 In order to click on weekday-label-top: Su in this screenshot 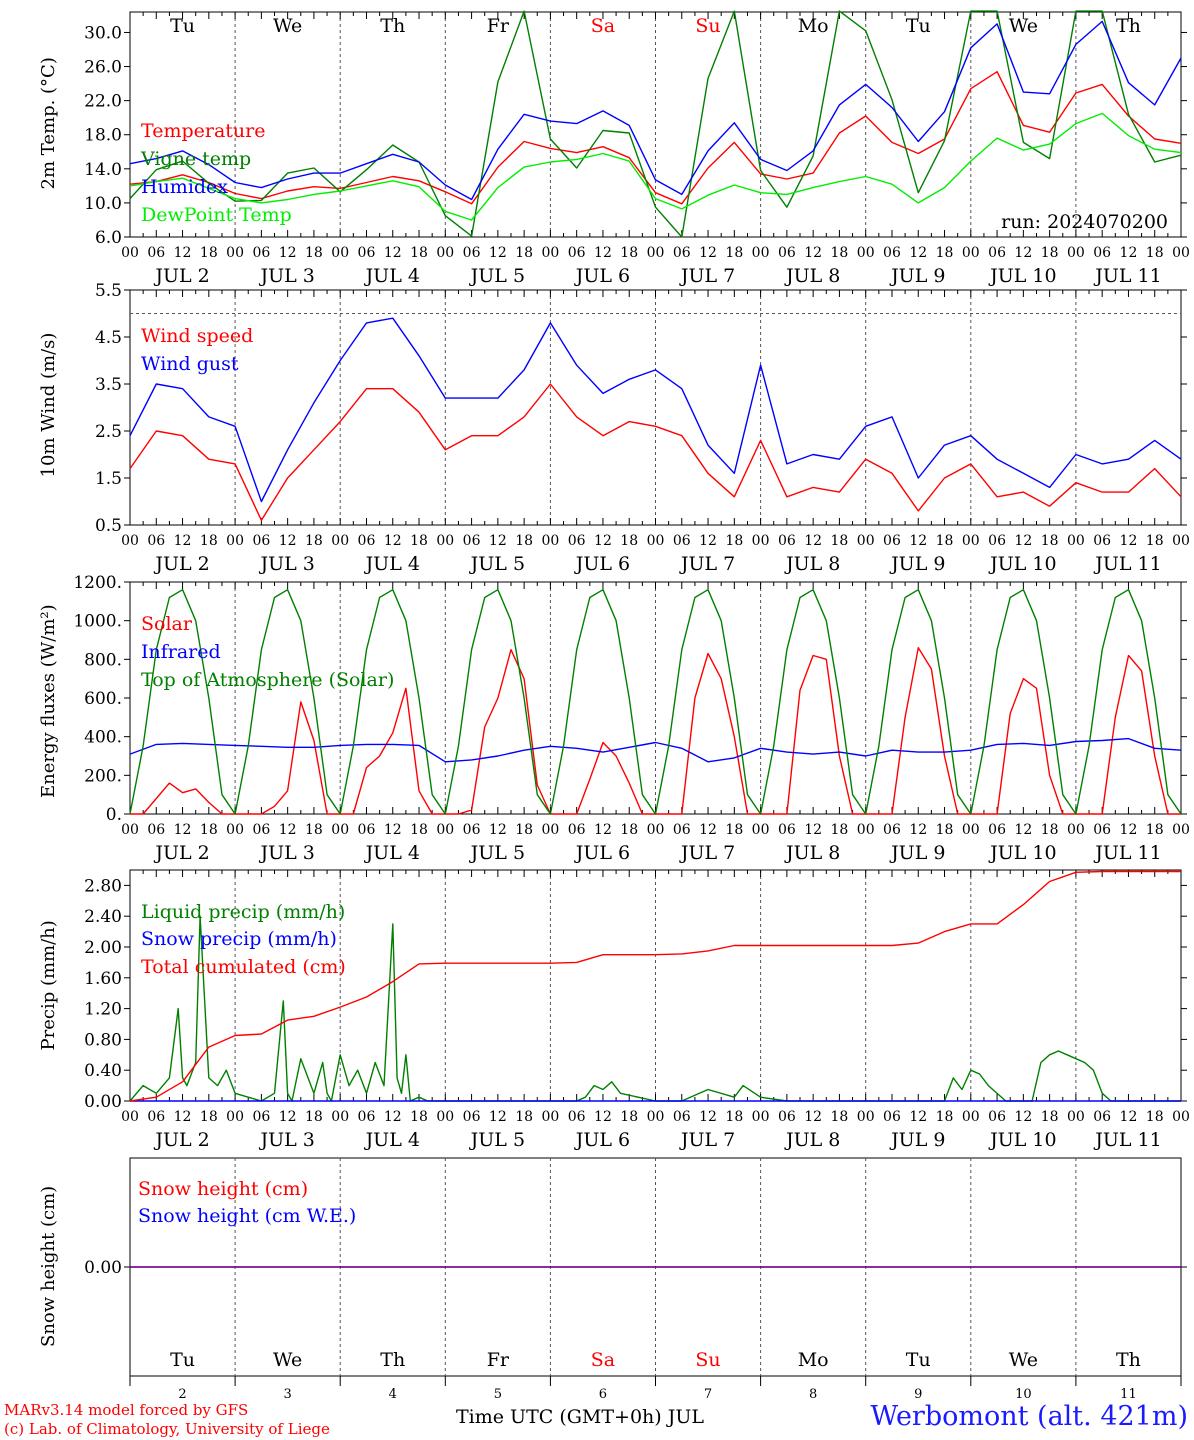, I will do `click(707, 26)`.